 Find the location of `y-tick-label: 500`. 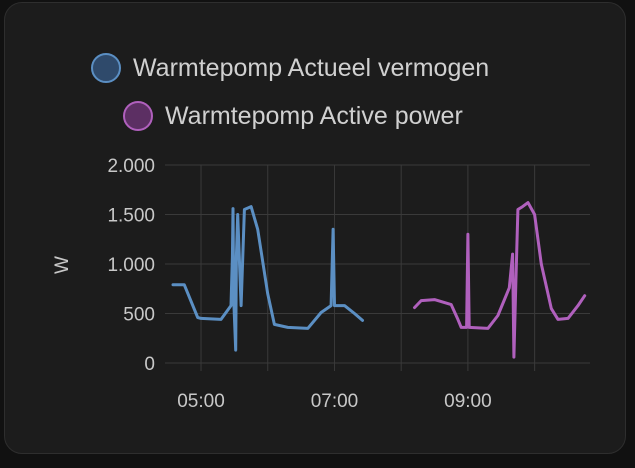

y-tick-label: 500 is located at coordinates (139, 315).